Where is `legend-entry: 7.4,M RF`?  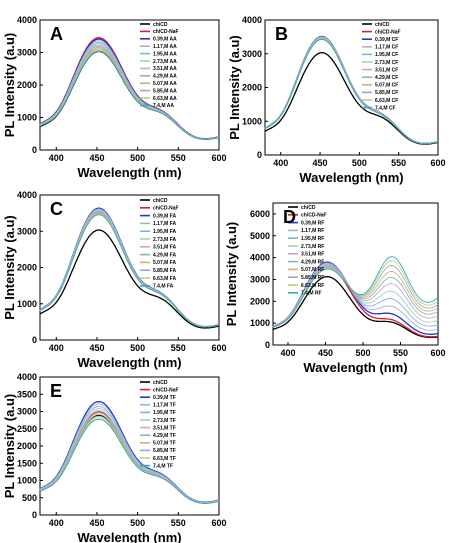
legend-entry: 7.4,M RF is located at coordinates (311, 294).